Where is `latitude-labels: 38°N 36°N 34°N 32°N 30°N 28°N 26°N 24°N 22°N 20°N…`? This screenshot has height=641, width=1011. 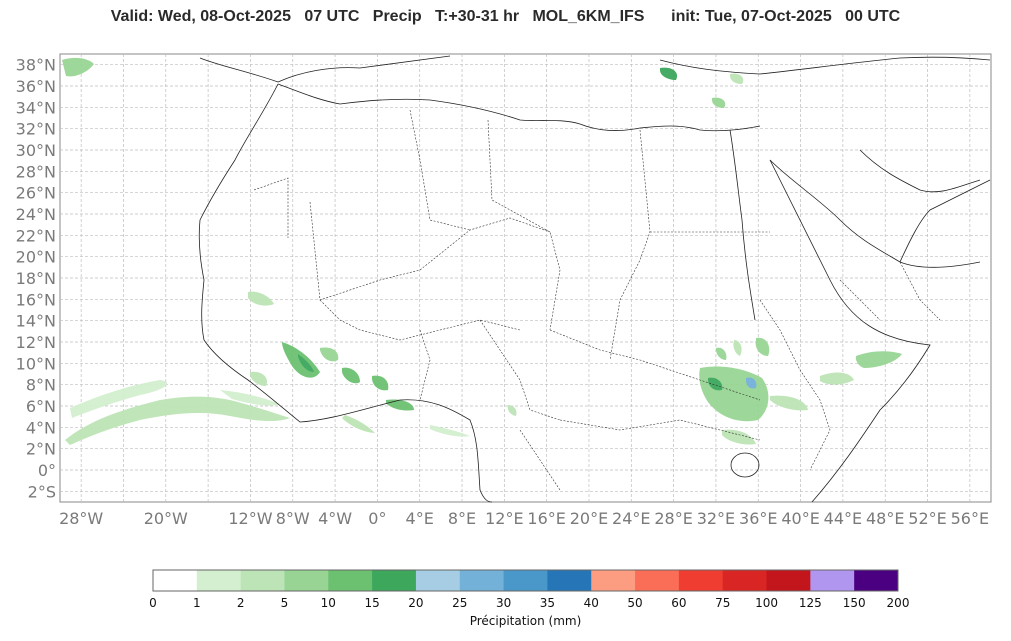
latitude-labels: 38°N 36°N 34°N 32°N 30°N 28°N 26°N 24°N 22°N 20°N… is located at coordinates (36, 279).